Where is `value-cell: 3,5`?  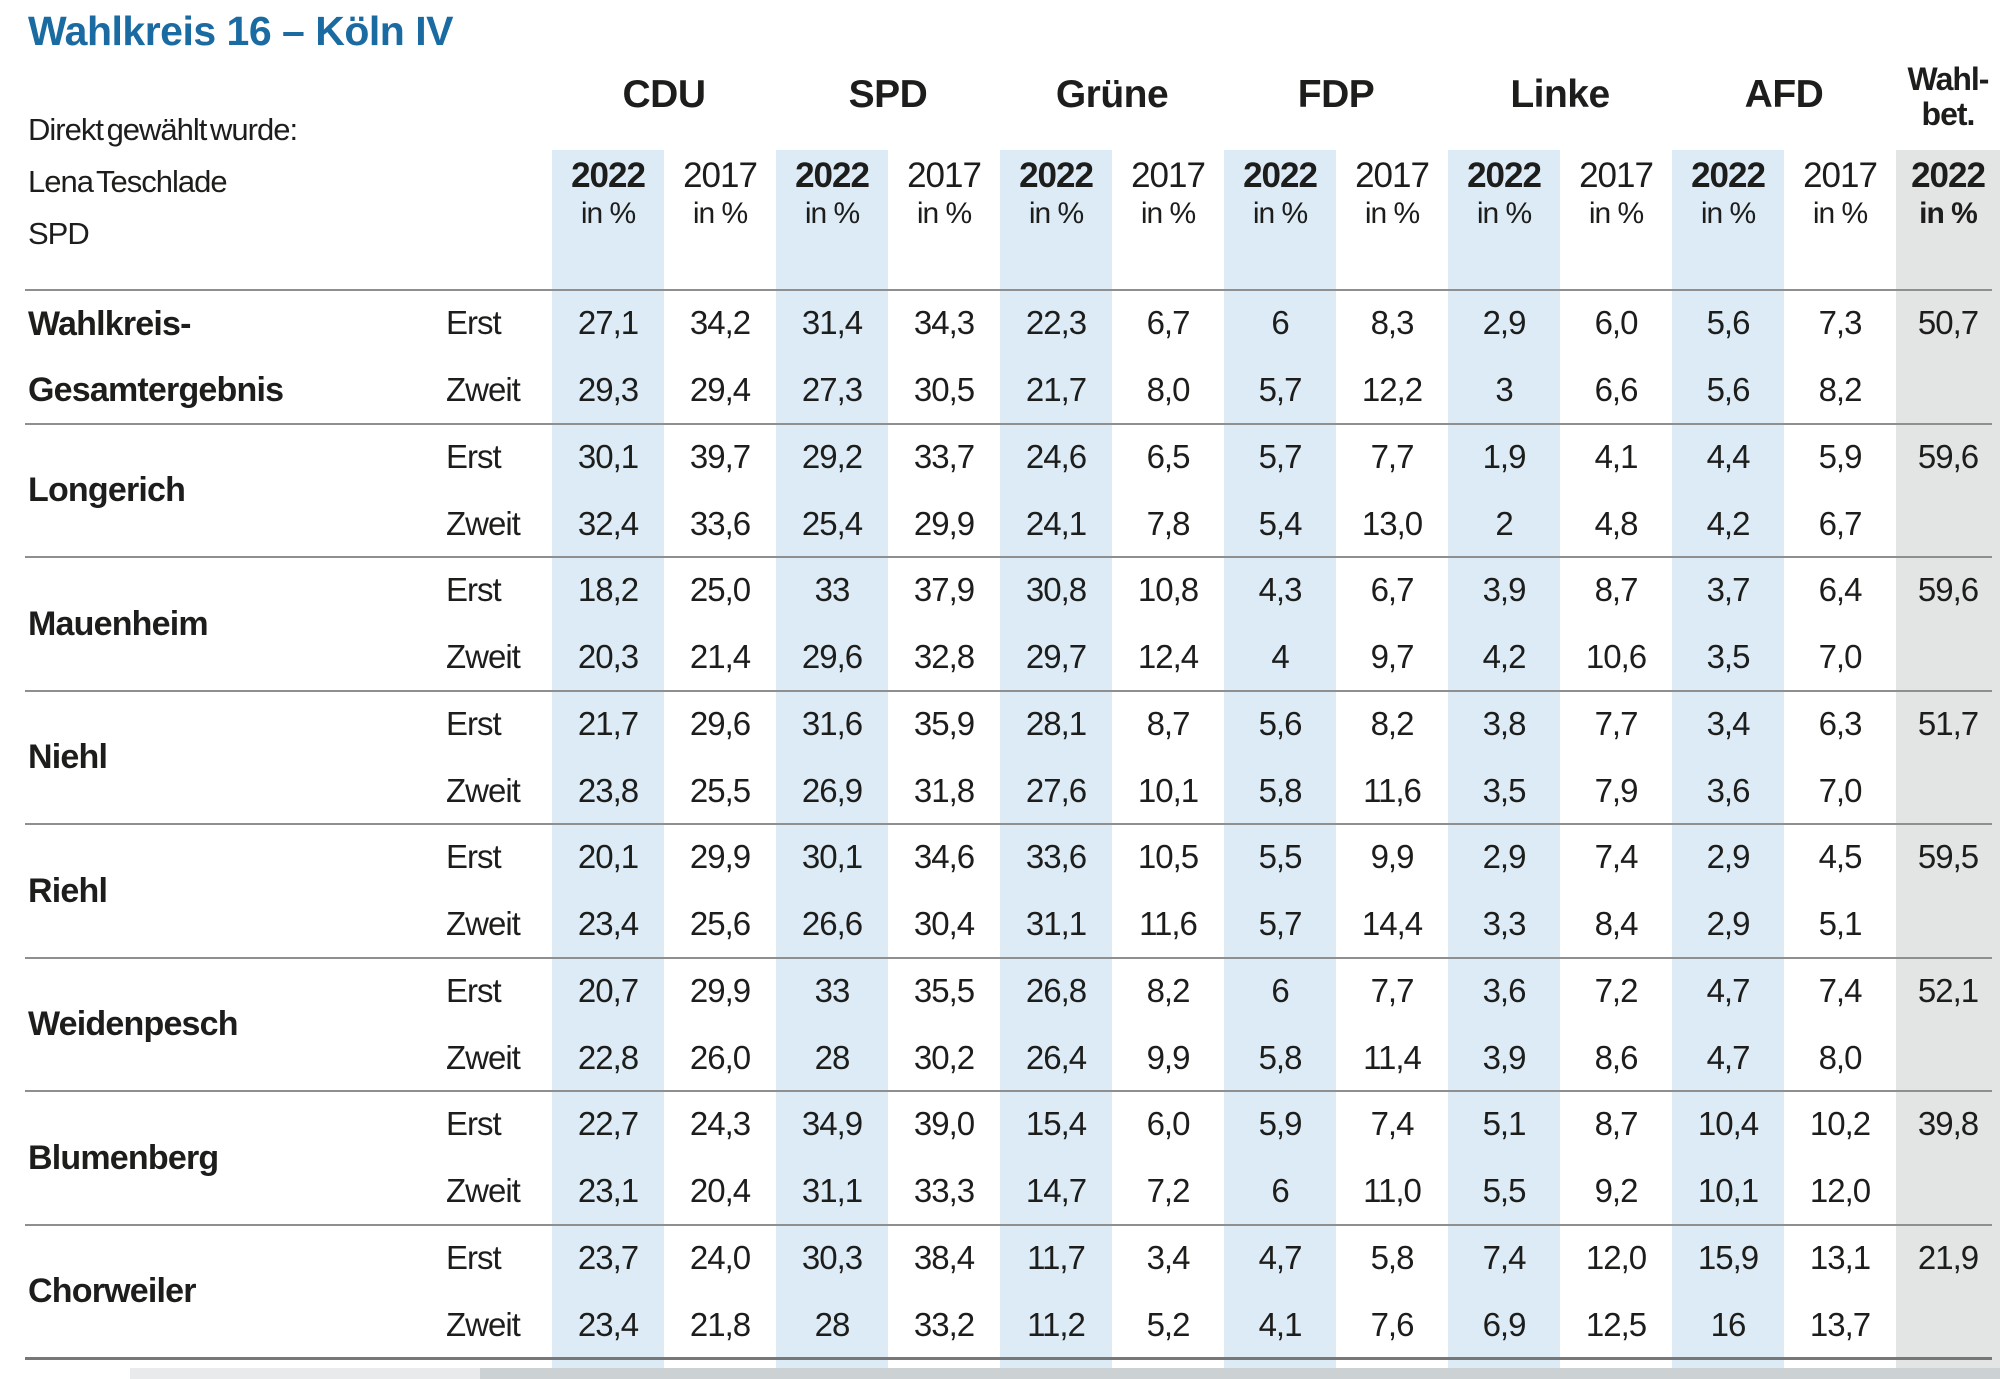 value-cell: 3,5 is located at coordinates (1728, 657).